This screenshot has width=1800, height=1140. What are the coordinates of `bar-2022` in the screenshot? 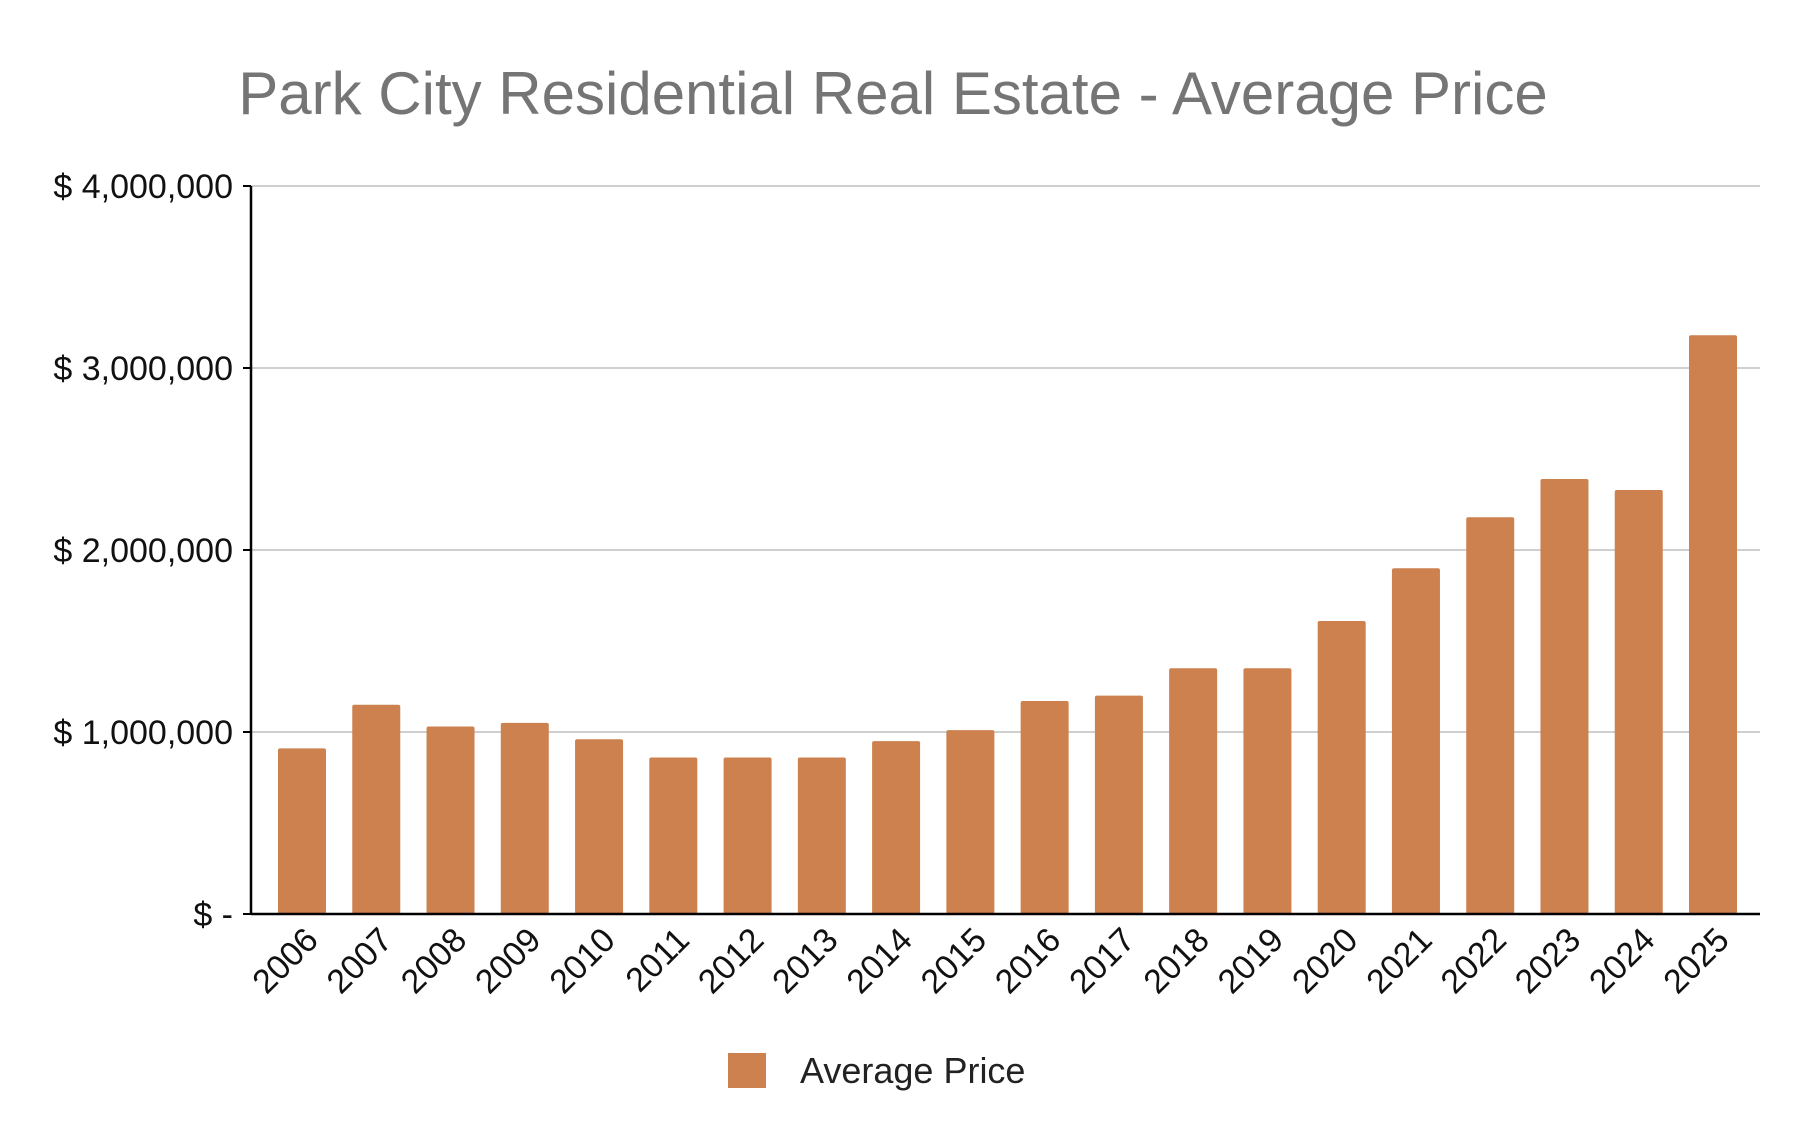 It's located at (1490, 715).